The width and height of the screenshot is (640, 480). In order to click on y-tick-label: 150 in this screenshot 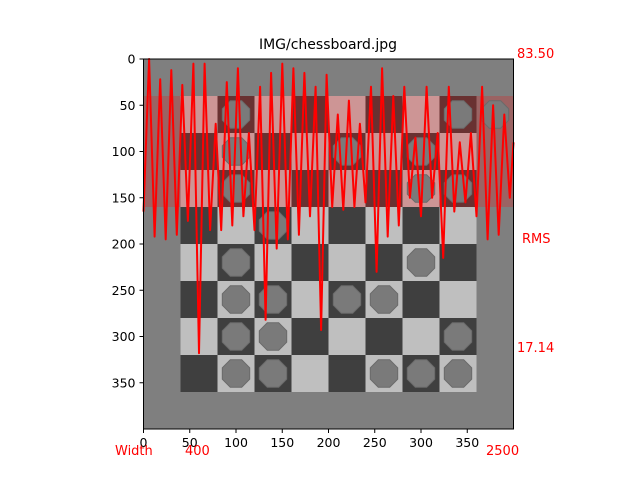, I will do `click(124, 197)`.